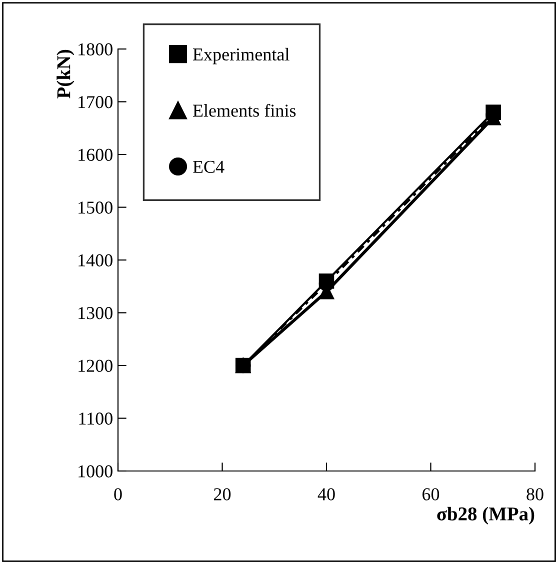 This screenshot has width=558, height=564. What do you see at coordinates (241, 56) in the screenshot?
I see `legend-label: Experimental` at bounding box center [241, 56].